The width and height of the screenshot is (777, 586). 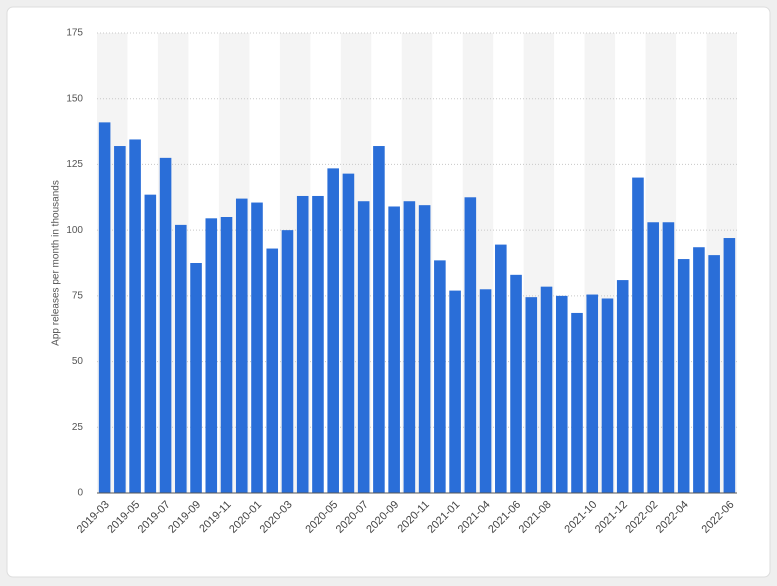 What do you see at coordinates (56, 263) in the screenshot?
I see `y-axis-label: App releases per month in thousands` at bounding box center [56, 263].